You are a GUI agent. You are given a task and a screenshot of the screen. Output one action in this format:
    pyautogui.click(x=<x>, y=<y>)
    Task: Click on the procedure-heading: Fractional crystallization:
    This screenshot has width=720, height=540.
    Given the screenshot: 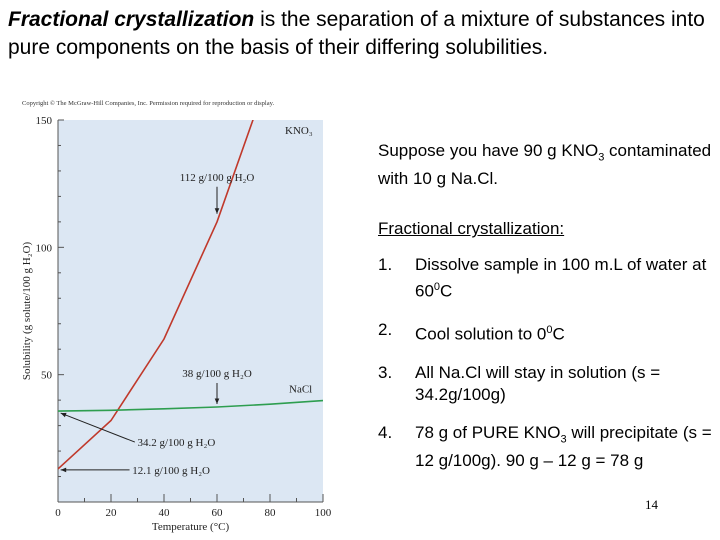 What is the action you would take?
    pyautogui.click(x=471, y=229)
    